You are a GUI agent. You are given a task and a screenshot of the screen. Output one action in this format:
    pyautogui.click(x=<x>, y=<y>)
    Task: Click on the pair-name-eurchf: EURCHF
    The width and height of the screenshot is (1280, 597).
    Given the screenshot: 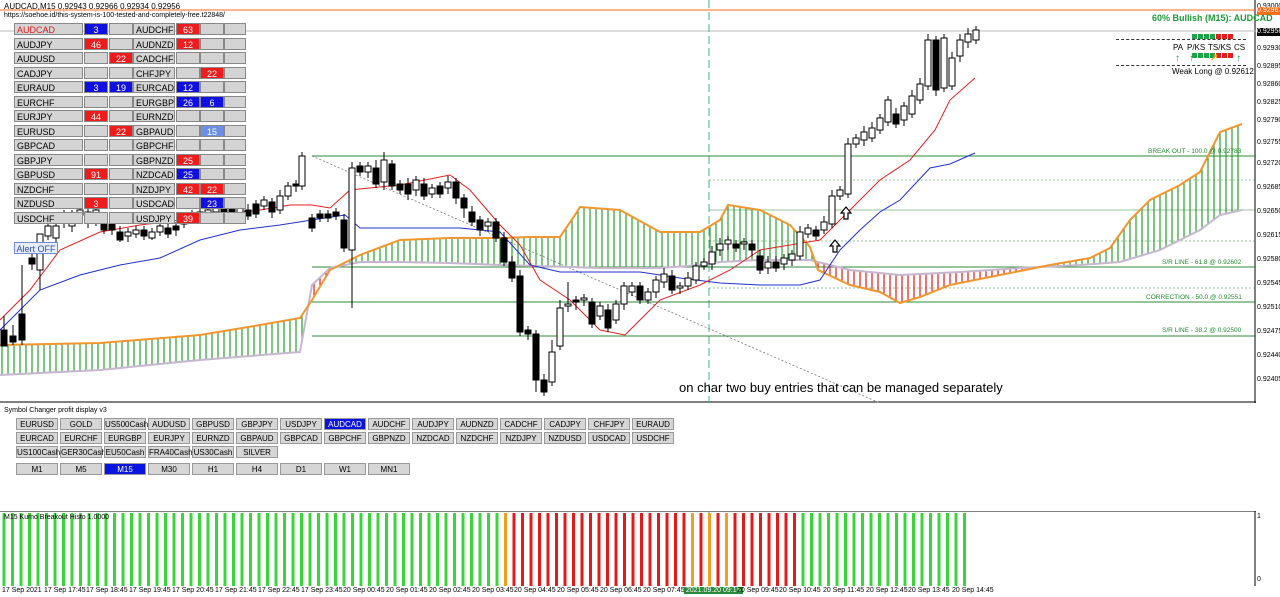 What is the action you would take?
    pyautogui.click(x=48, y=101)
    